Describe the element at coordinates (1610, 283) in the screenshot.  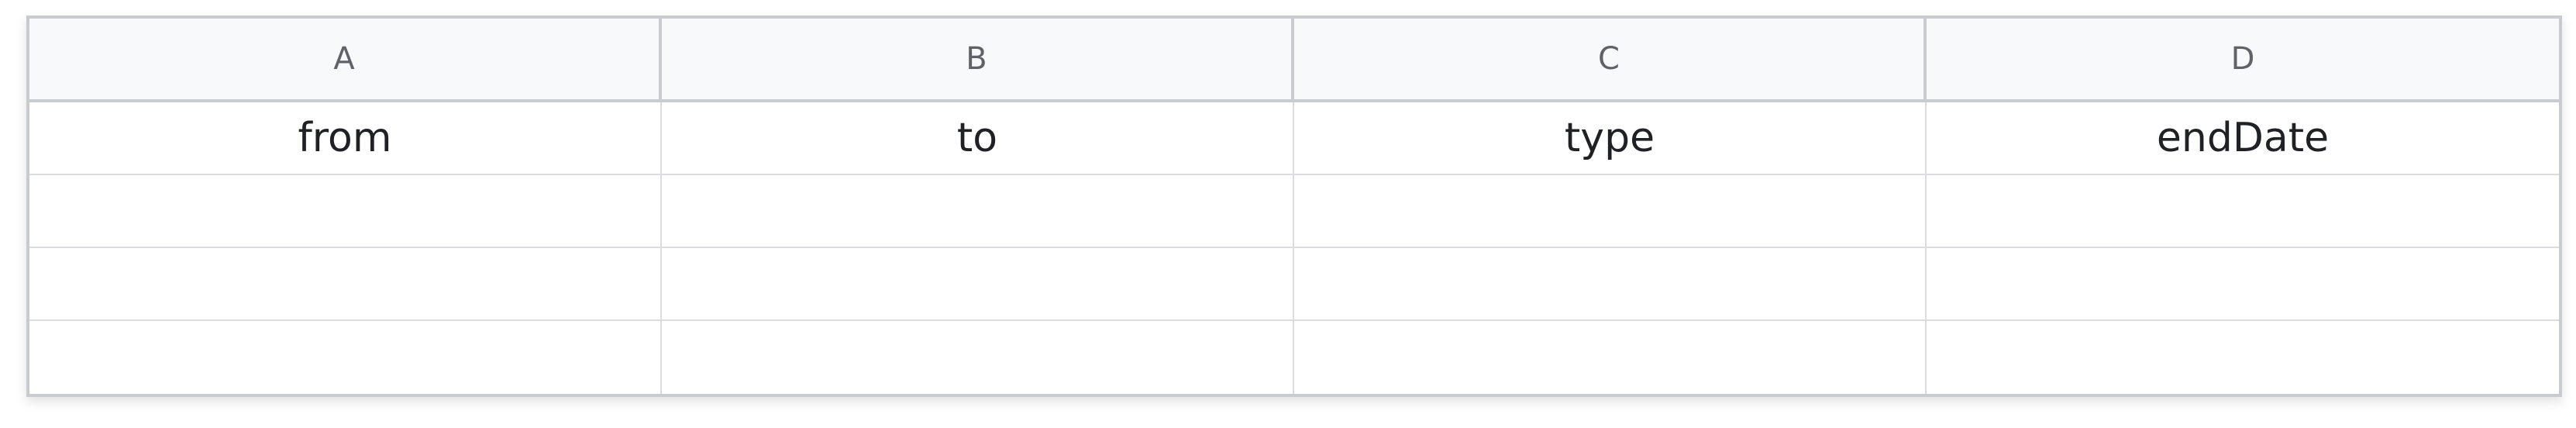
I see `cell-c3` at that location.